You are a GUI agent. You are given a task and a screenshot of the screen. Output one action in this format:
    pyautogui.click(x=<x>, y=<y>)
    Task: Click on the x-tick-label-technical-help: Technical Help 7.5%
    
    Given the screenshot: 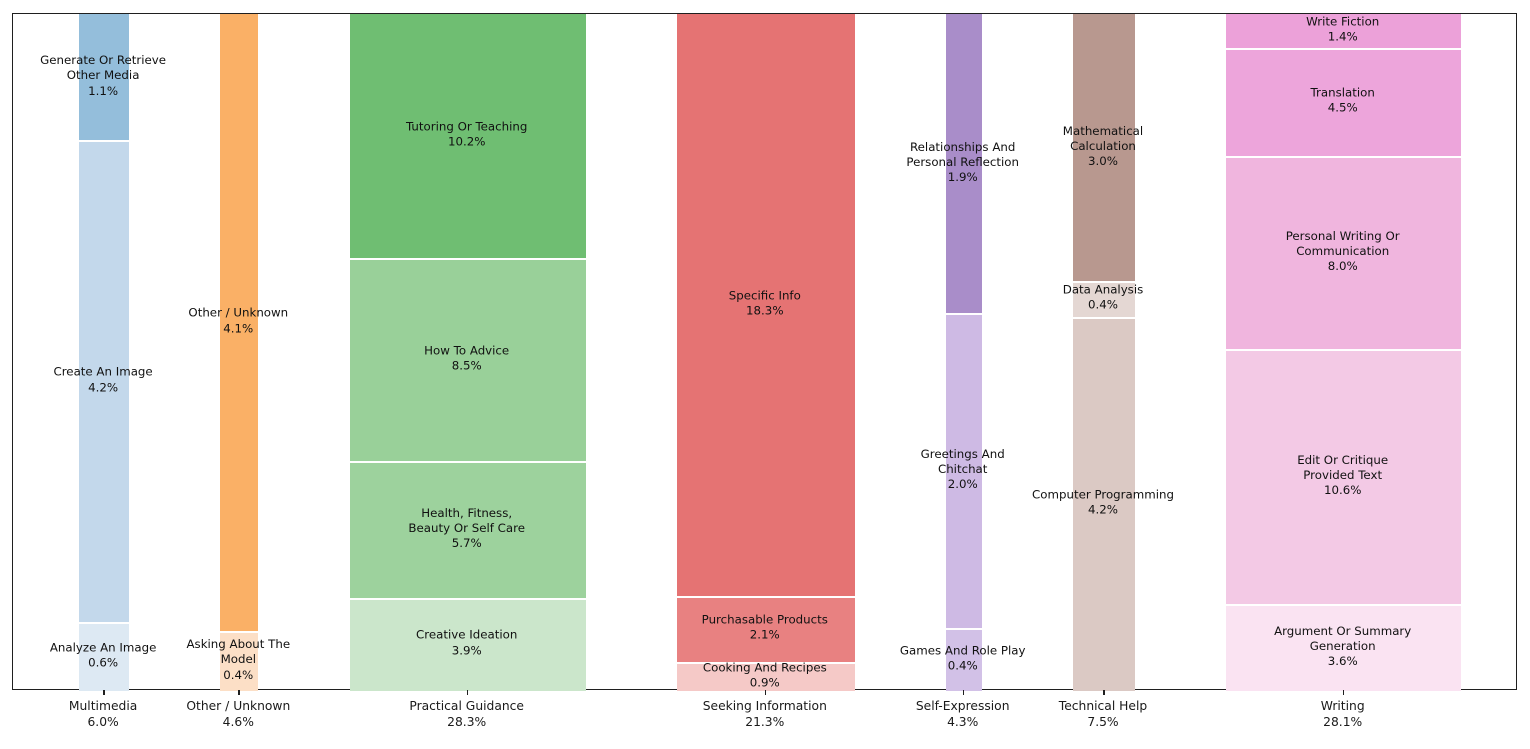 What is the action you would take?
    pyautogui.click(x=1103, y=714)
    